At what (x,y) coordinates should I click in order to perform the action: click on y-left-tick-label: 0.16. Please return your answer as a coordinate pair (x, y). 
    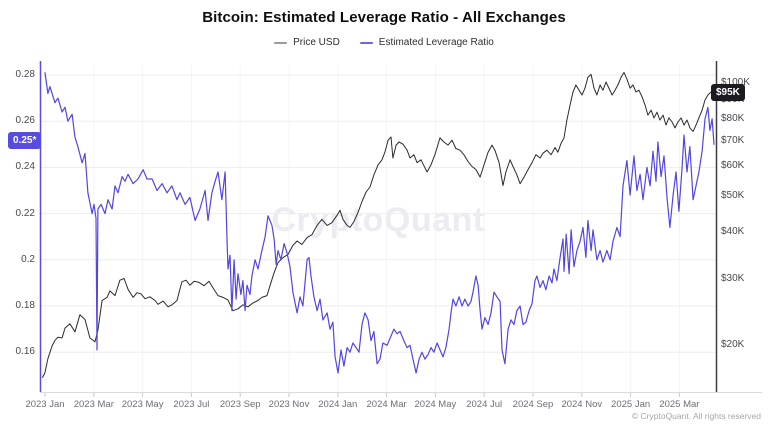
    Looking at the image, I should click on (25, 352).